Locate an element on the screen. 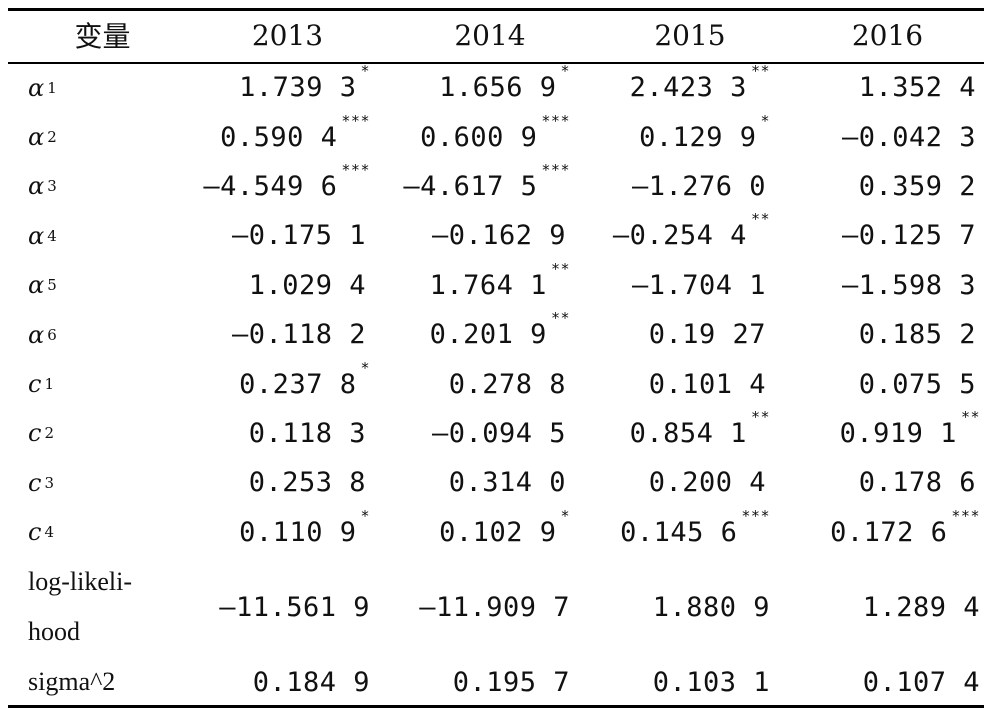 This screenshot has width=992, height=720. table-cell: 0.201 9 ** is located at coordinates (480, 334).